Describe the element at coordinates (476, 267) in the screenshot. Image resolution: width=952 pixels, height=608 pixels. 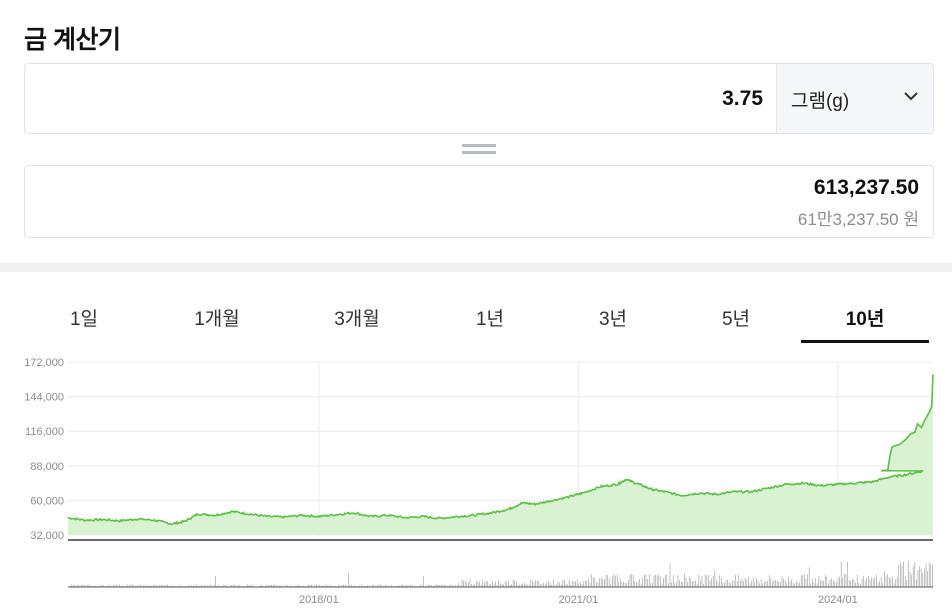
I see `section-divider` at that location.